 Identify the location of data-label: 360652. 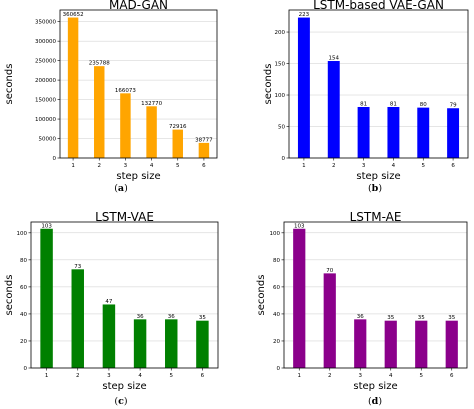
(73, 15).